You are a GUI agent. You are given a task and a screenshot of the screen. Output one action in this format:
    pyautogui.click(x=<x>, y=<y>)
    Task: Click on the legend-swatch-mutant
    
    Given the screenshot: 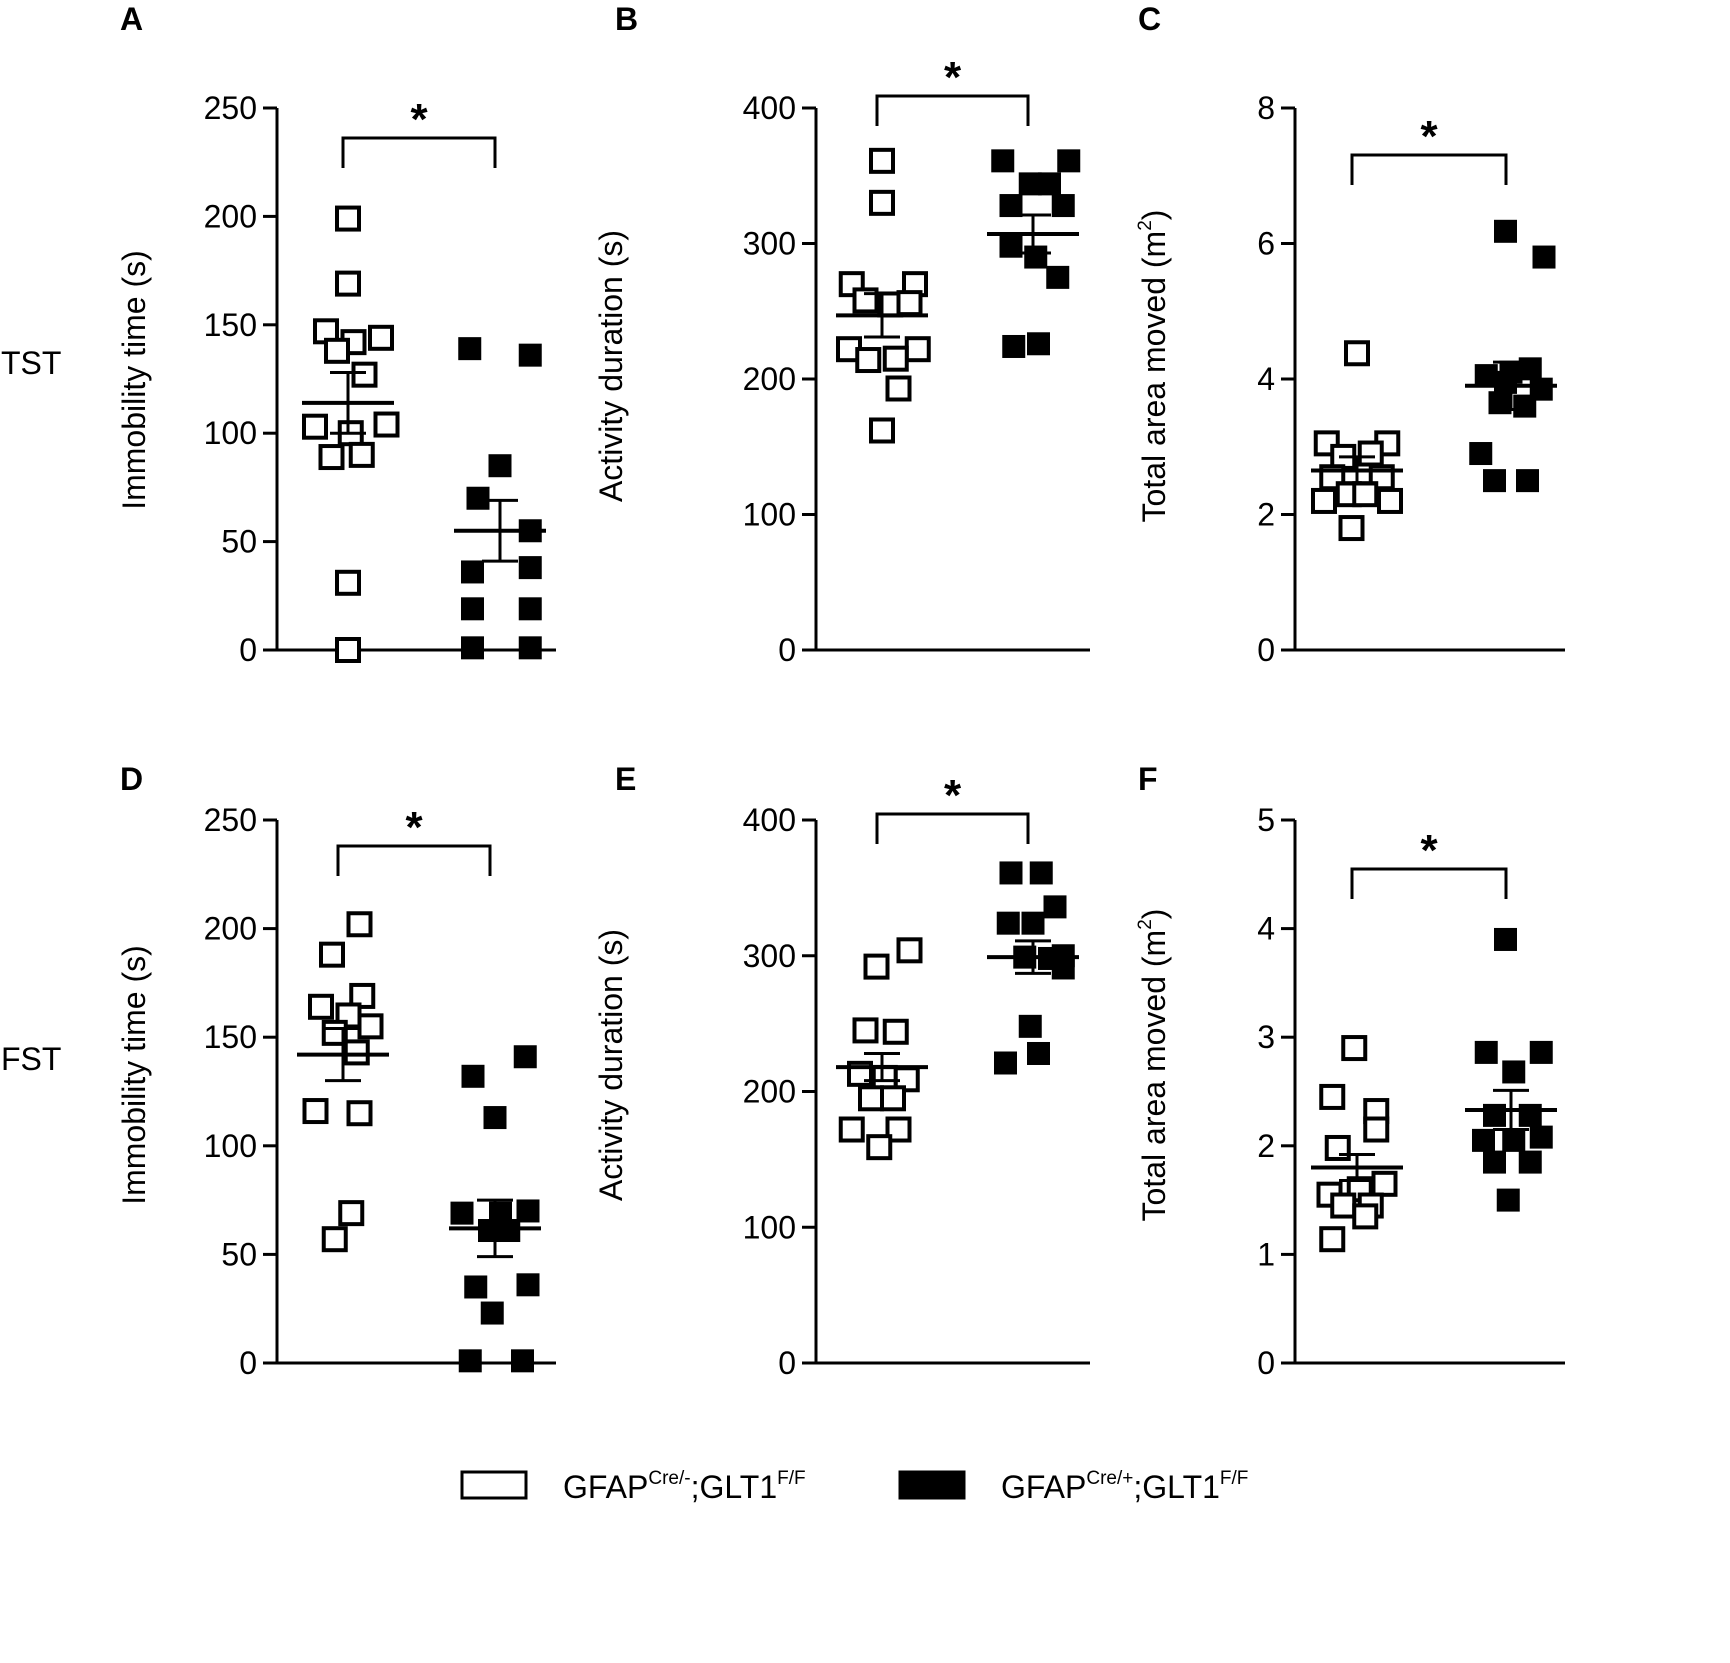 What is the action you would take?
    pyautogui.click(x=932, y=1485)
    